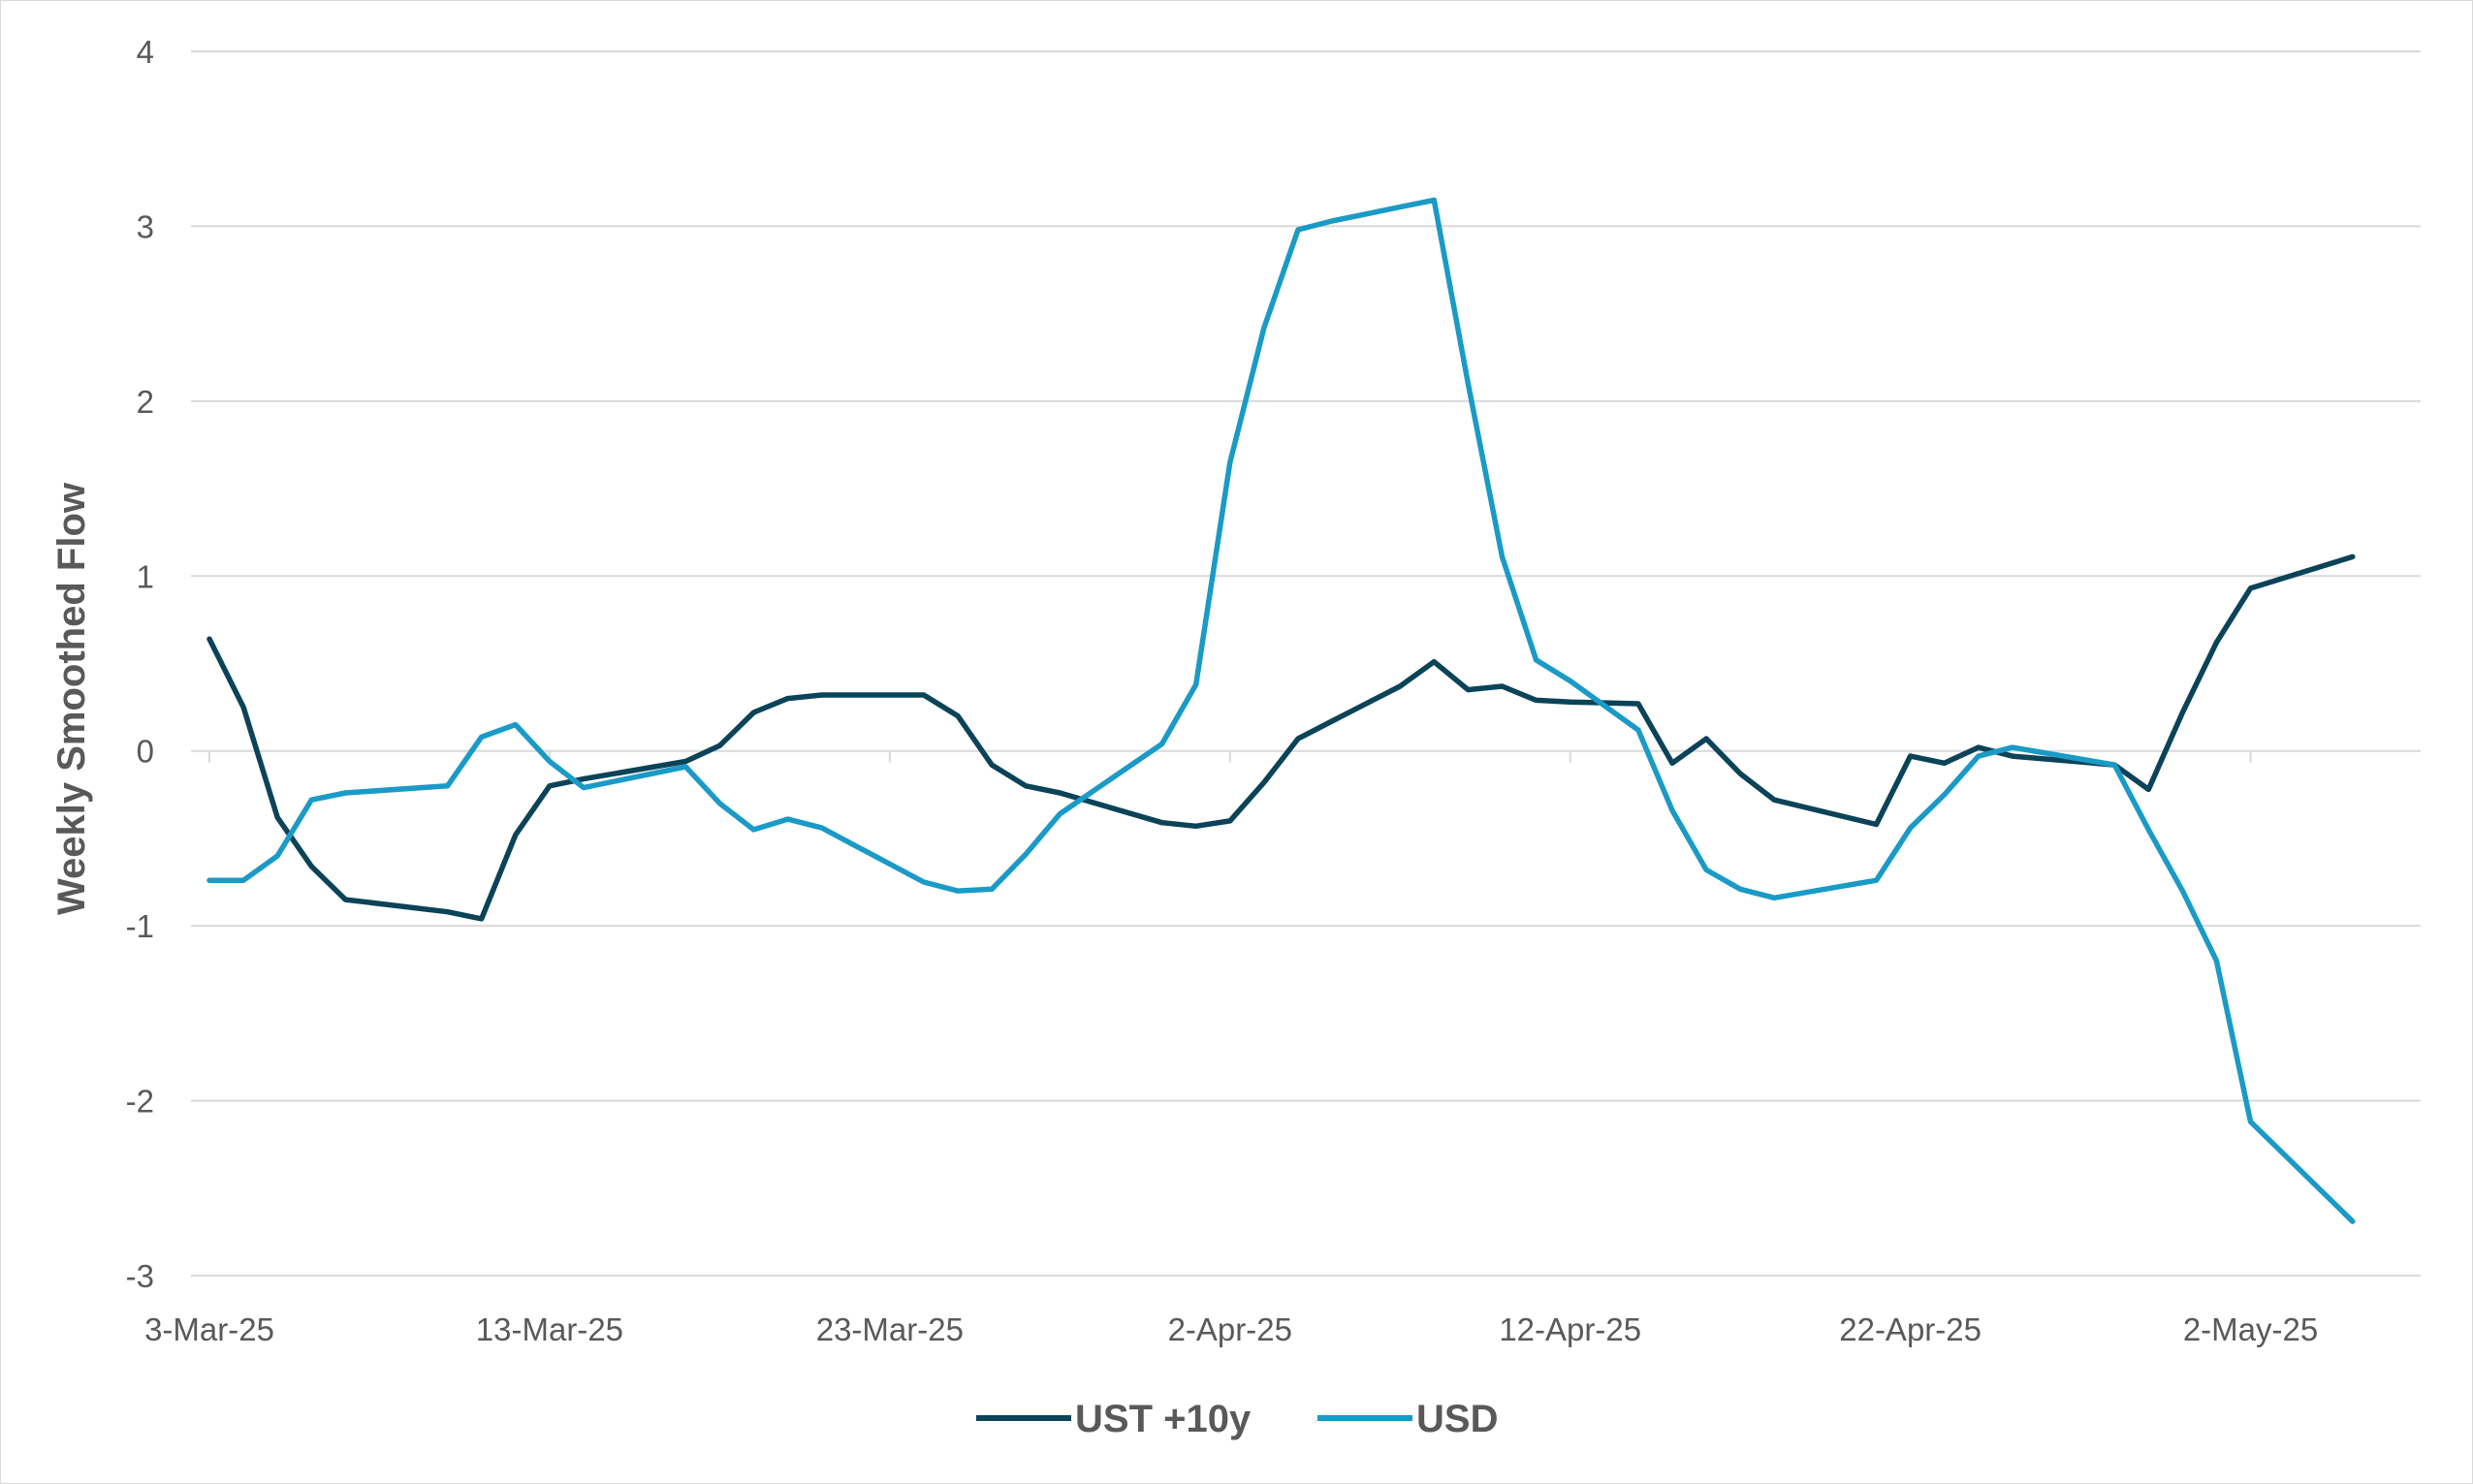 Image resolution: width=2473 pixels, height=1484 pixels. I want to click on y-tick-label: 3, so click(145, 226).